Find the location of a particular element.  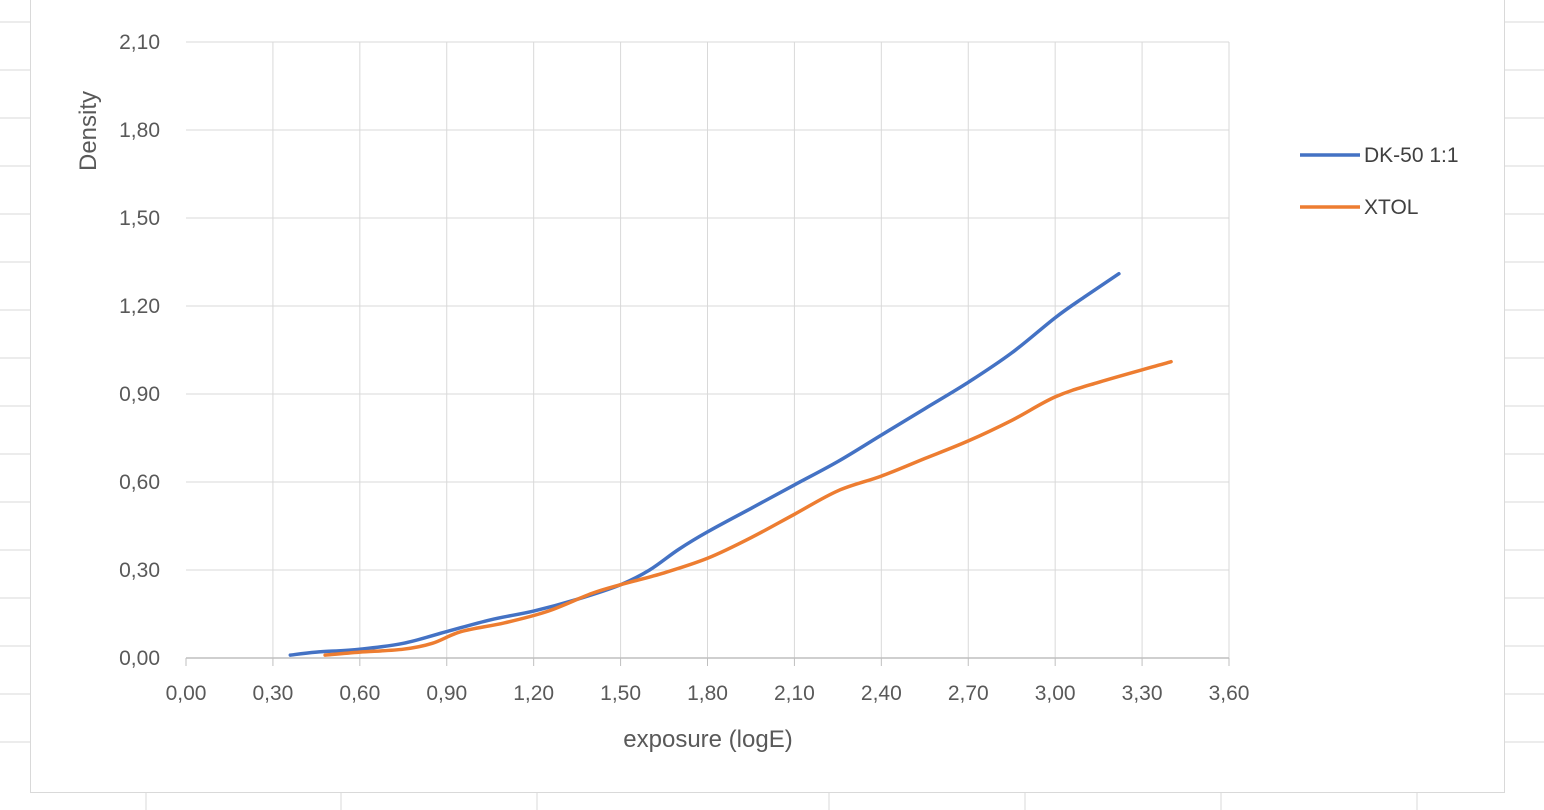

y-tick-label: 1,50 is located at coordinates (139, 218).